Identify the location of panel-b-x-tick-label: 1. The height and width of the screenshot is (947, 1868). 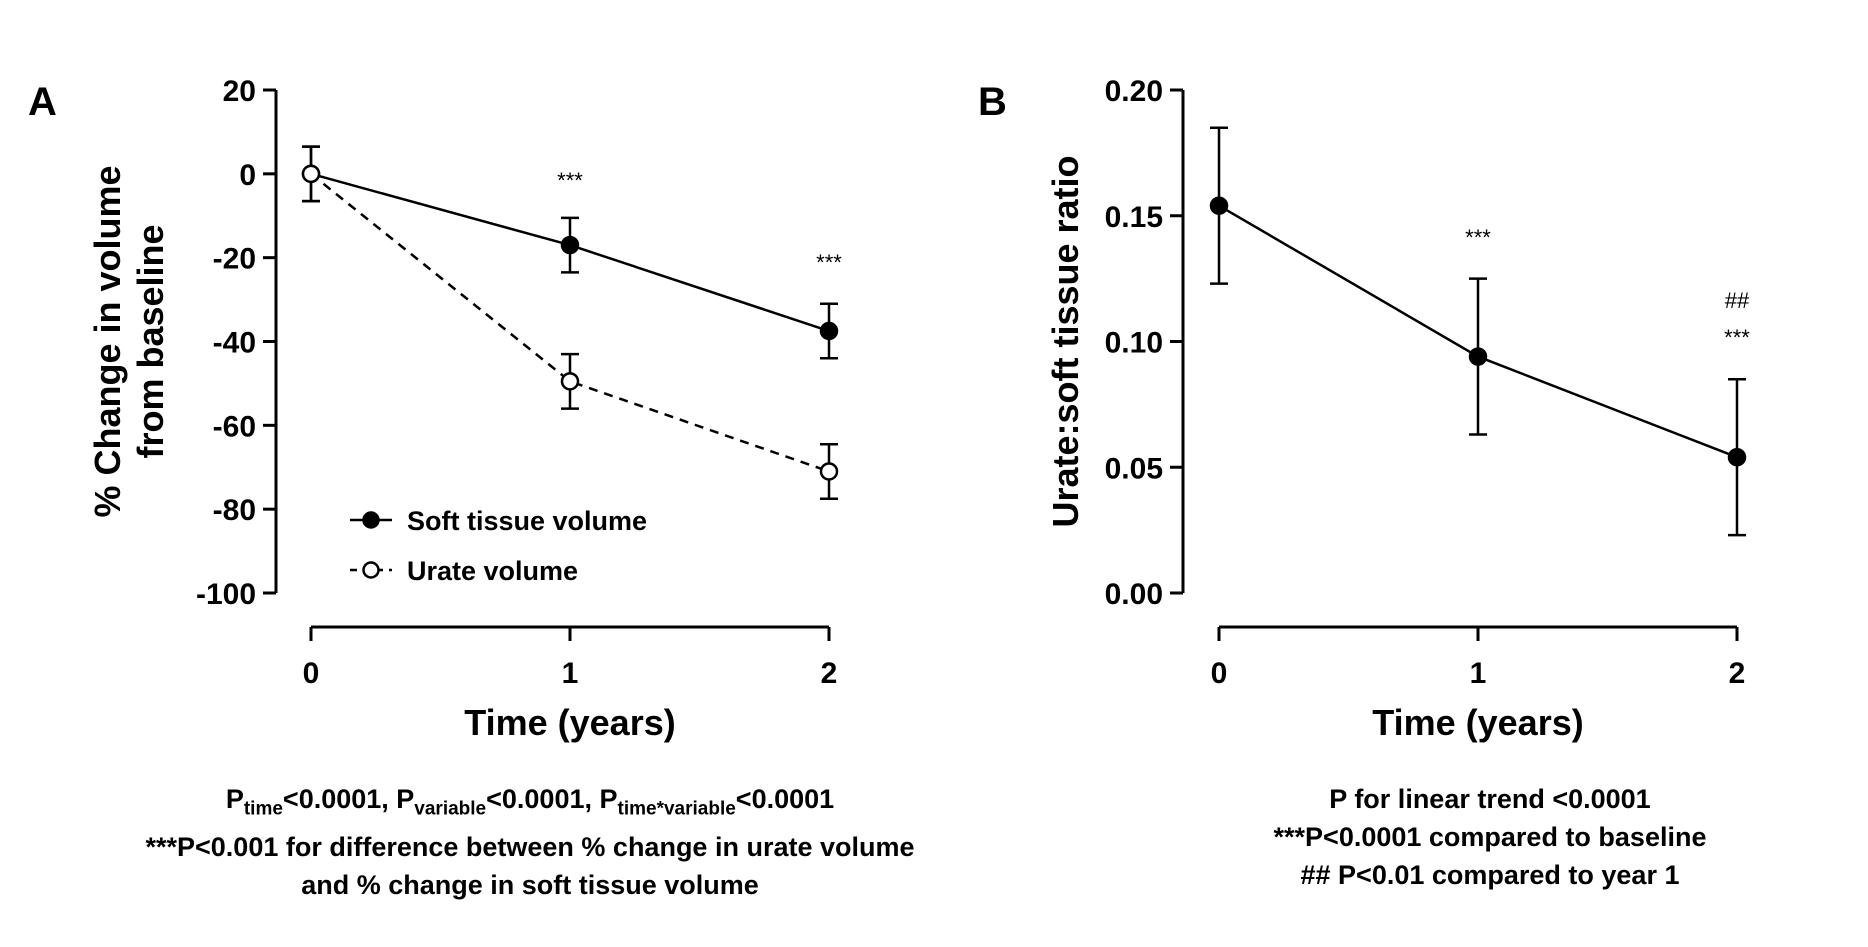
(1478, 673).